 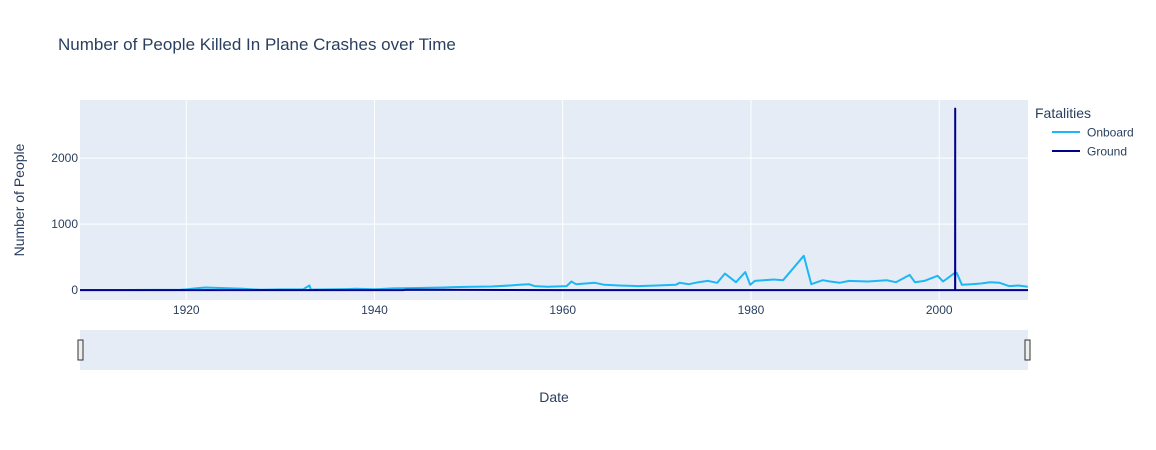 I want to click on legend-item-ground: Ground, so click(x=1089, y=152).